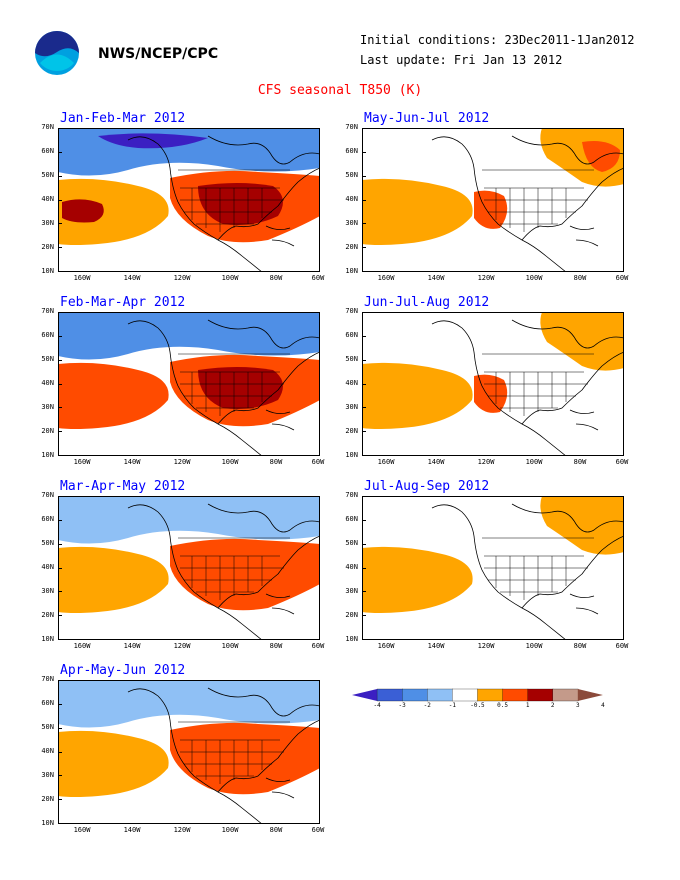 The width and height of the screenshot is (680, 880). I want to click on map-panel-may-jun-jul-2012, so click(493, 200).